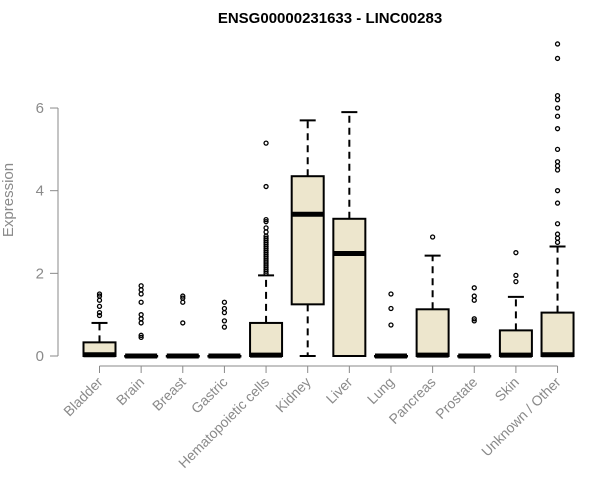  Describe the element at coordinates (456, 398) in the screenshot. I see `x-tick-label: Prostate` at that location.